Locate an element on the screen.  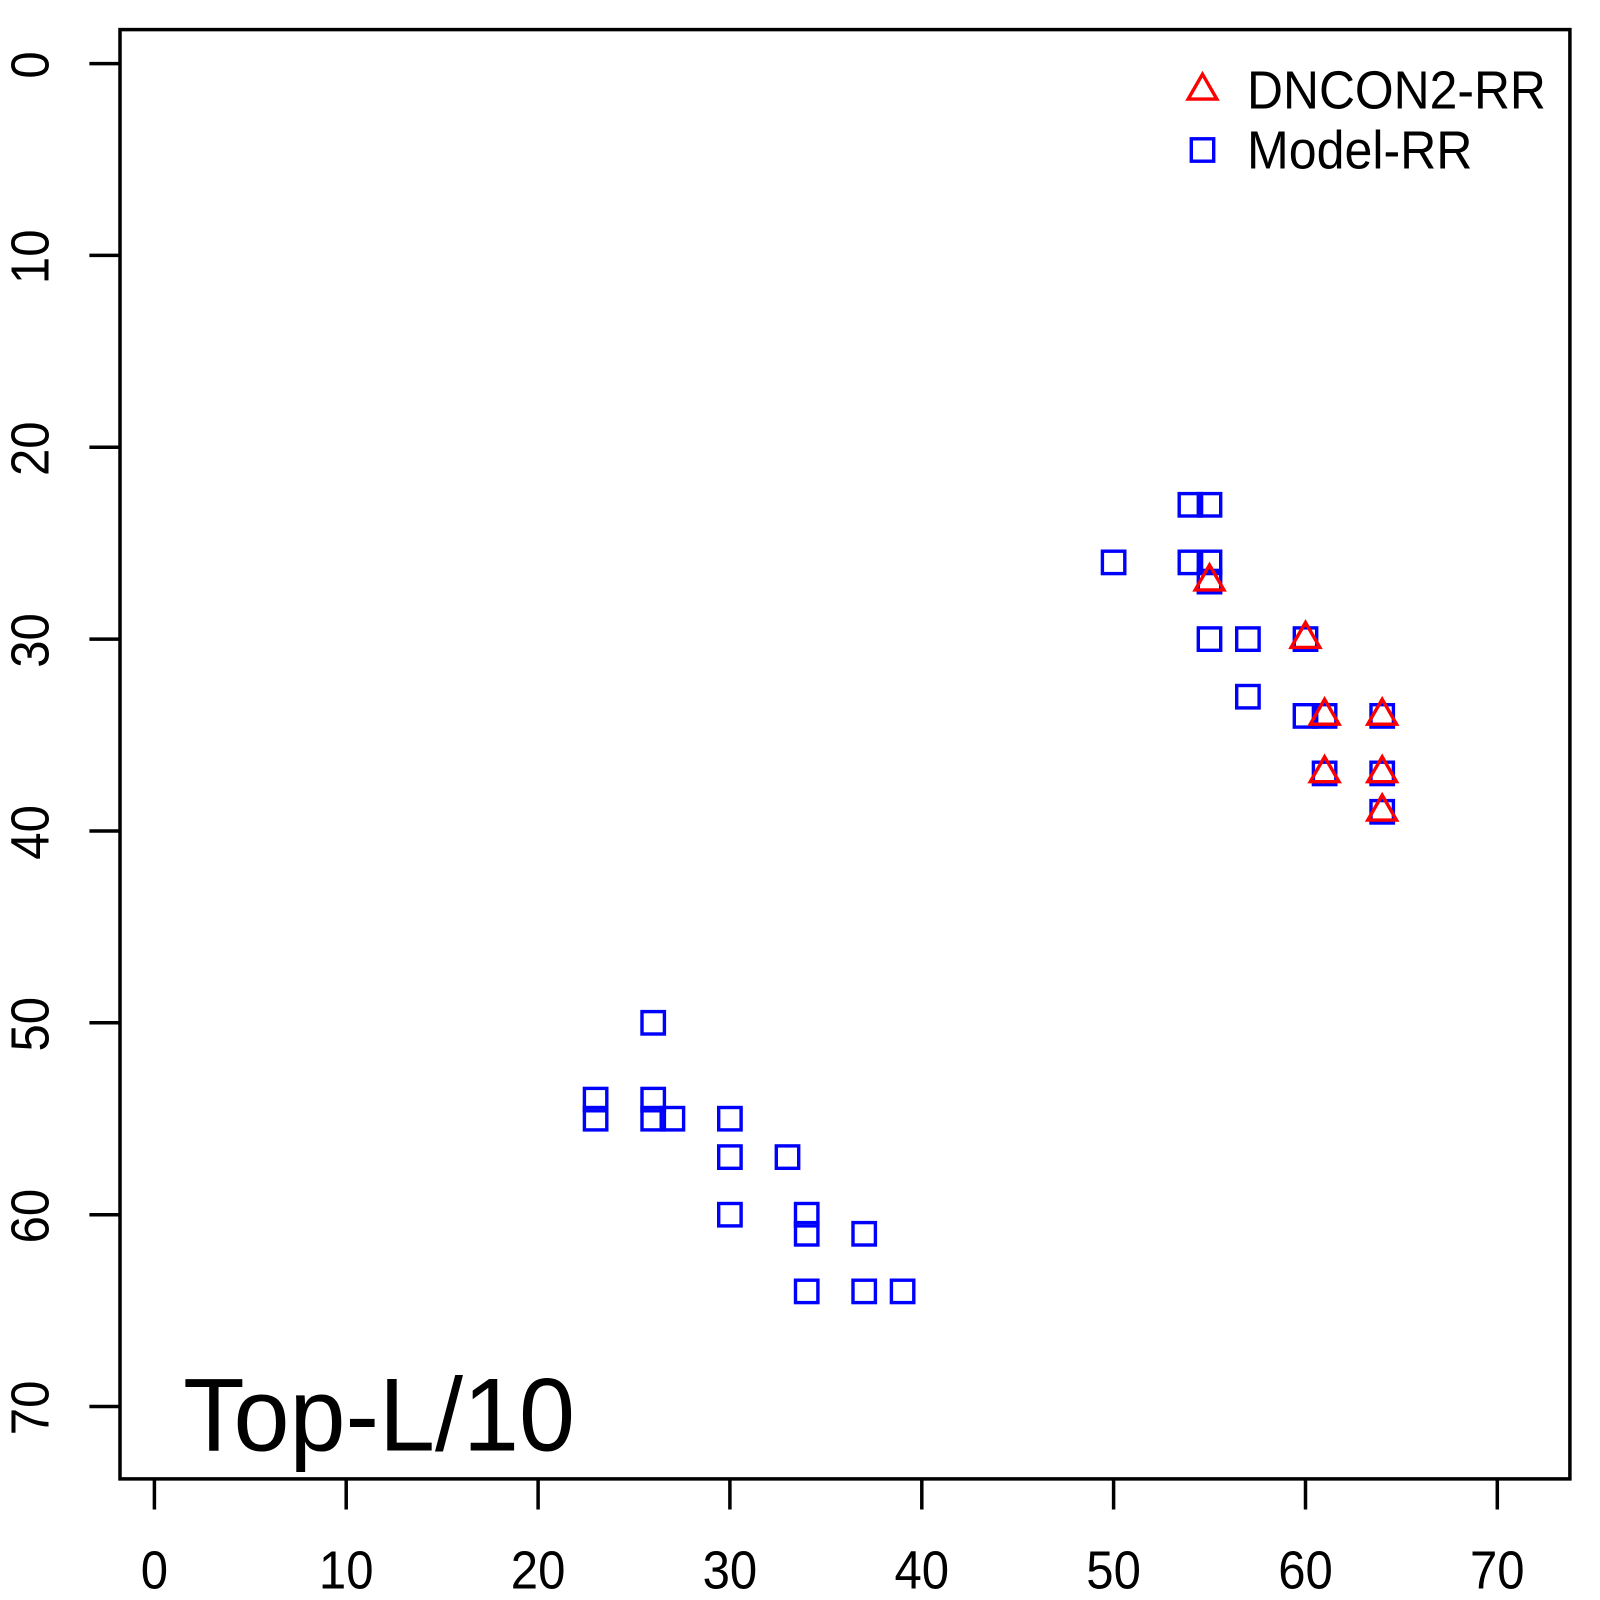
svg-text: Top-L/10 is located at coordinates (379, 1414).